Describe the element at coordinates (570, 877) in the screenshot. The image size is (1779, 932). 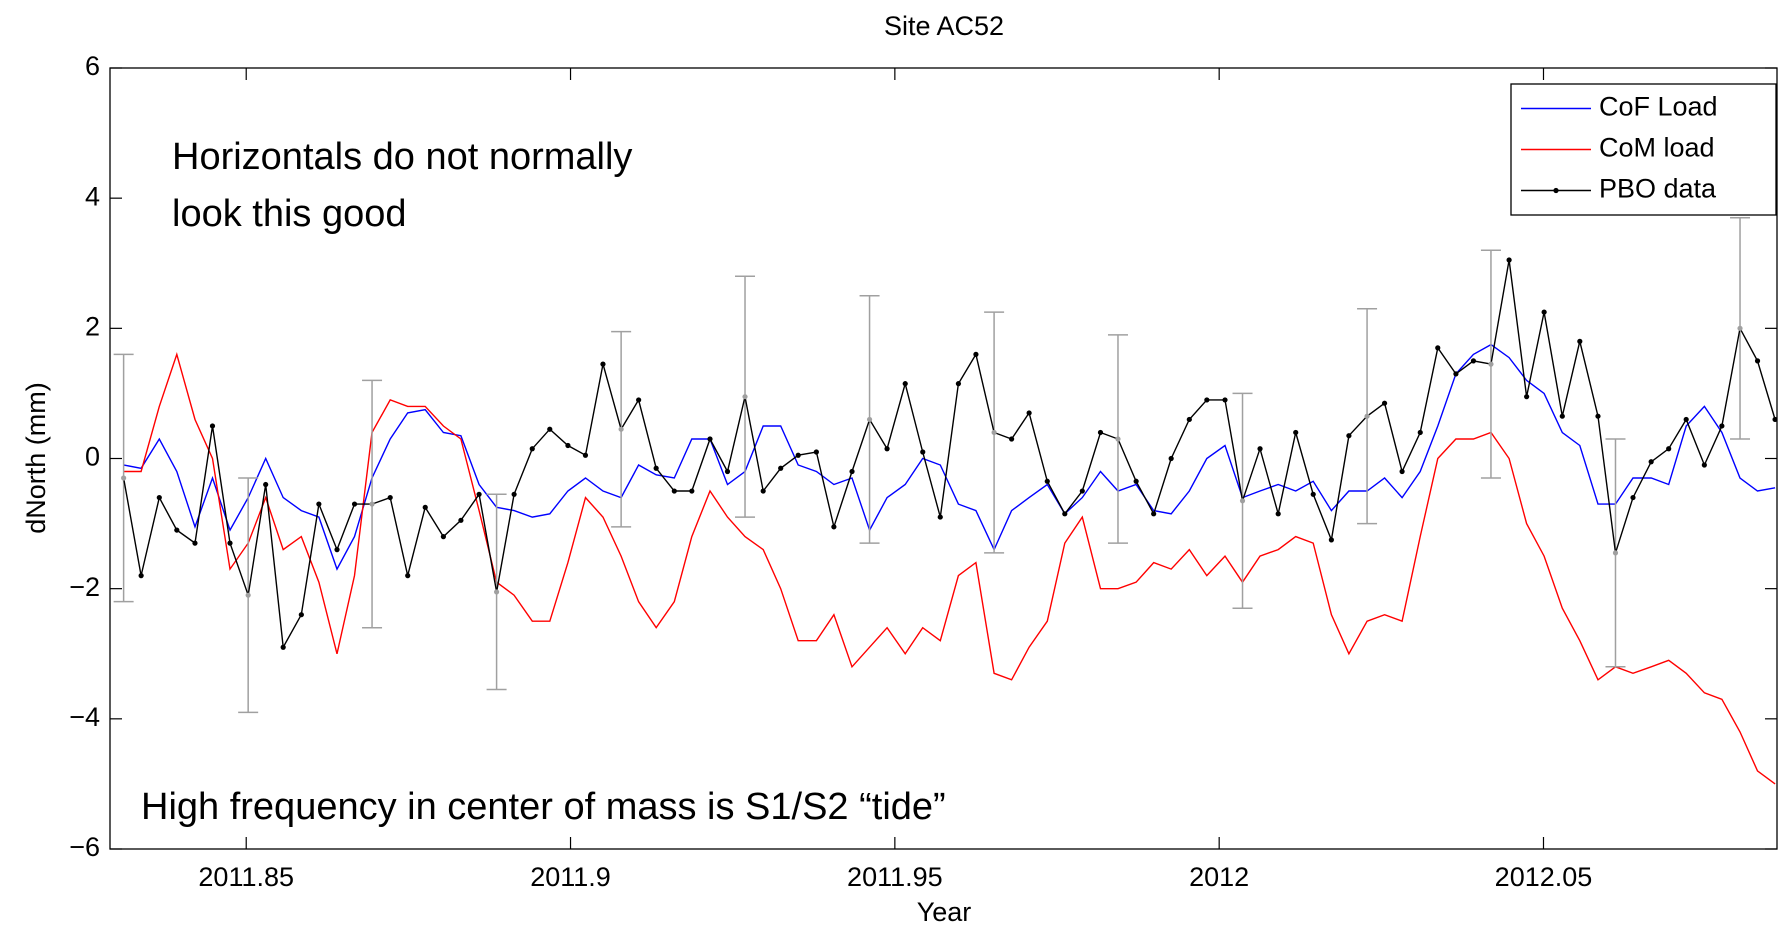
I see `x-tick-label: 2011.9` at that location.